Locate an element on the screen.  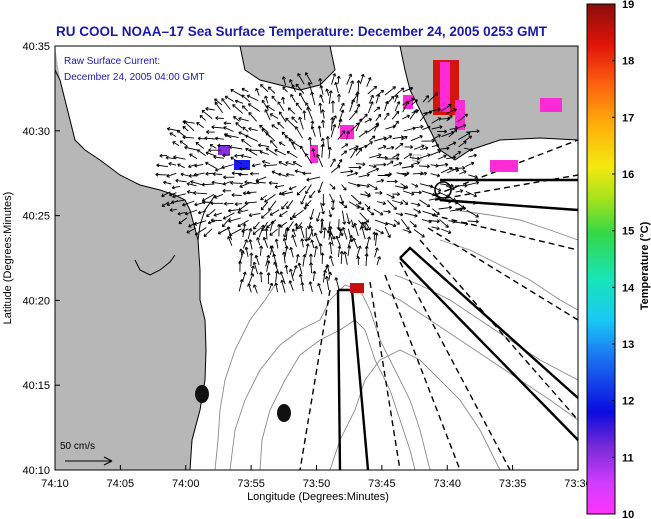
coast-sandy-hook is located at coordinates (206, 217).